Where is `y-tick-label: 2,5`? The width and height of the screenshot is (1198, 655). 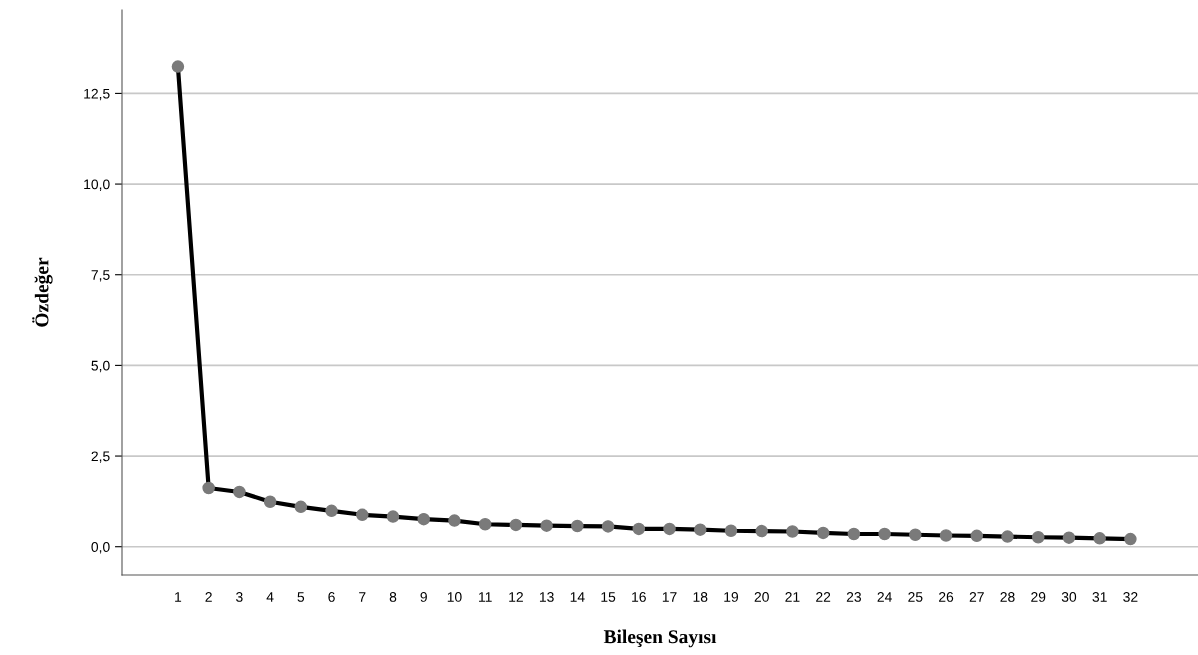 y-tick-label: 2,5 is located at coordinates (100, 457).